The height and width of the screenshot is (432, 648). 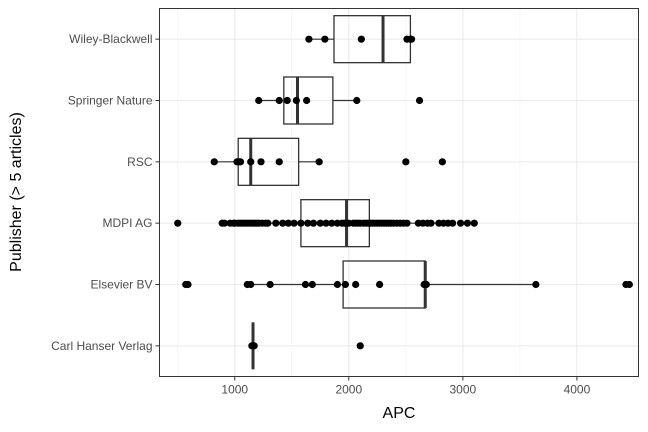 What do you see at coordinates (577, 390) in the screenshot?
I see `x-tick-label: 4000` at bounding box center [577, 390].